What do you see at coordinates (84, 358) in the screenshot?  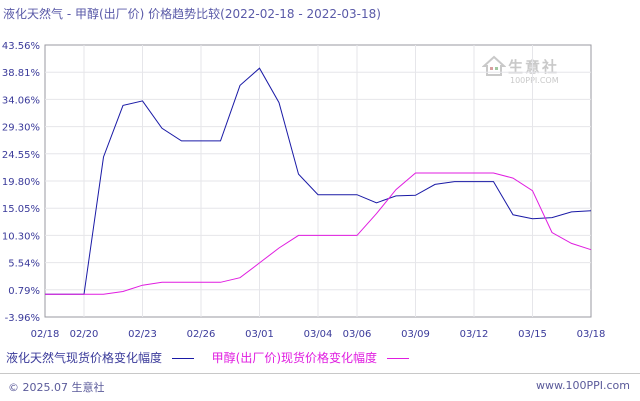 I see `legend-label-lng: 液化天然气现货价格变化幅度` at bounding box center [84, 358].